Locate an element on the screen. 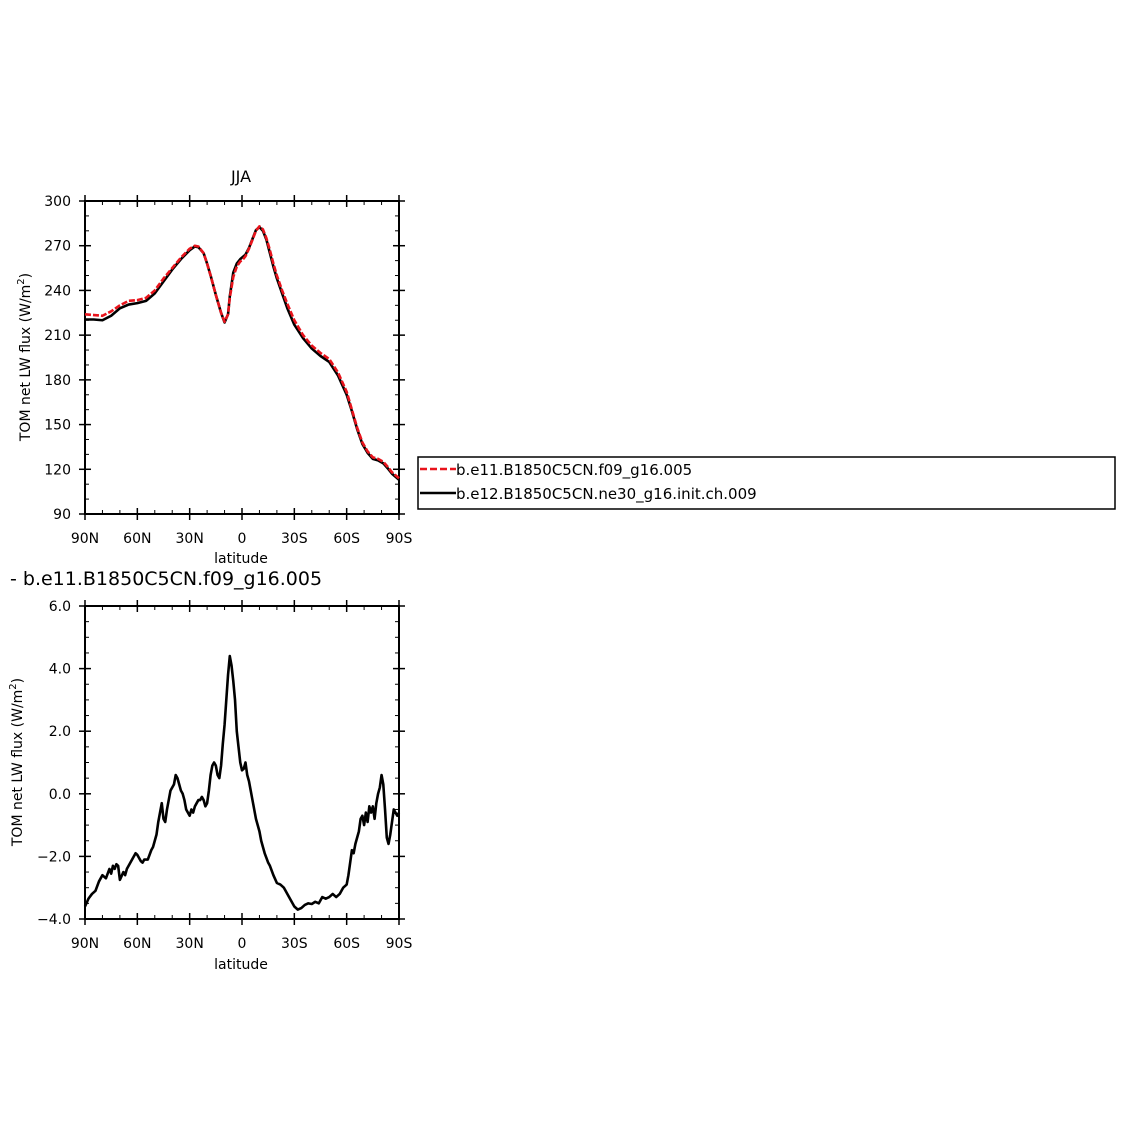 The image size is (1133, 1136). y-tick-label: 210 is located at coordinates (57, 336).